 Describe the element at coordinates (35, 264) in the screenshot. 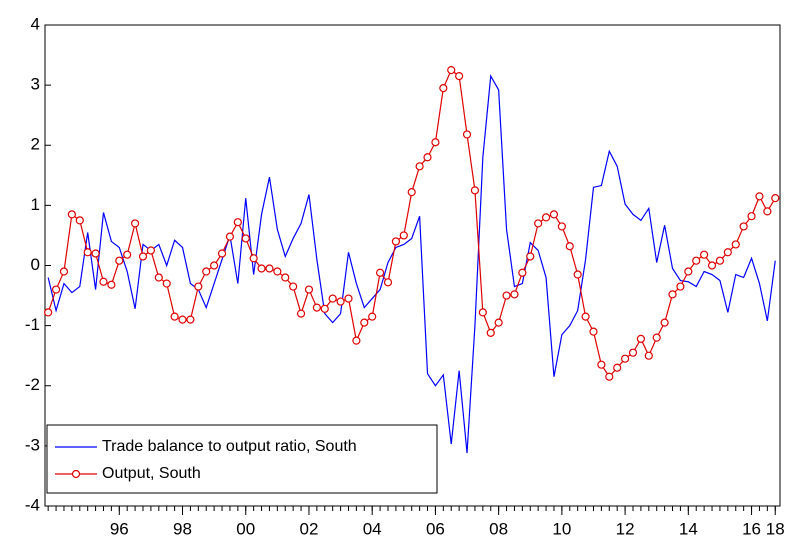

I see `y-tick-label: 0` at that location.